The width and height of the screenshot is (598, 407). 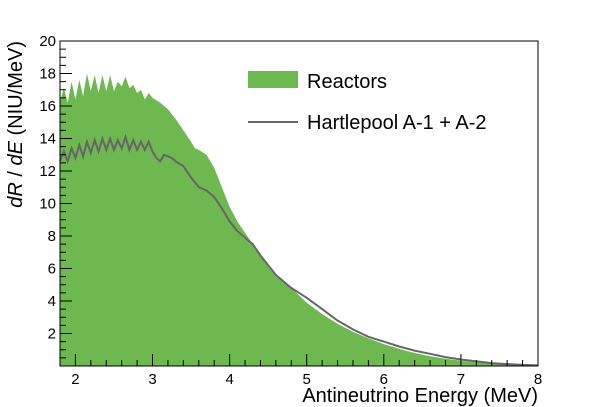 I want to click on legend-label-reactors: Reactors, so click(x=347, y=82).